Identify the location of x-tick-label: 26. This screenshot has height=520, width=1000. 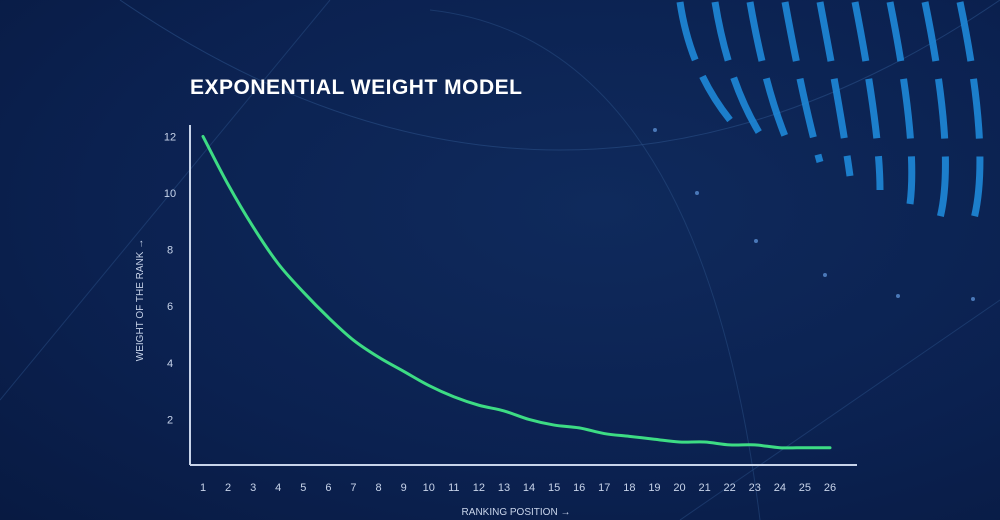
(830, 488).